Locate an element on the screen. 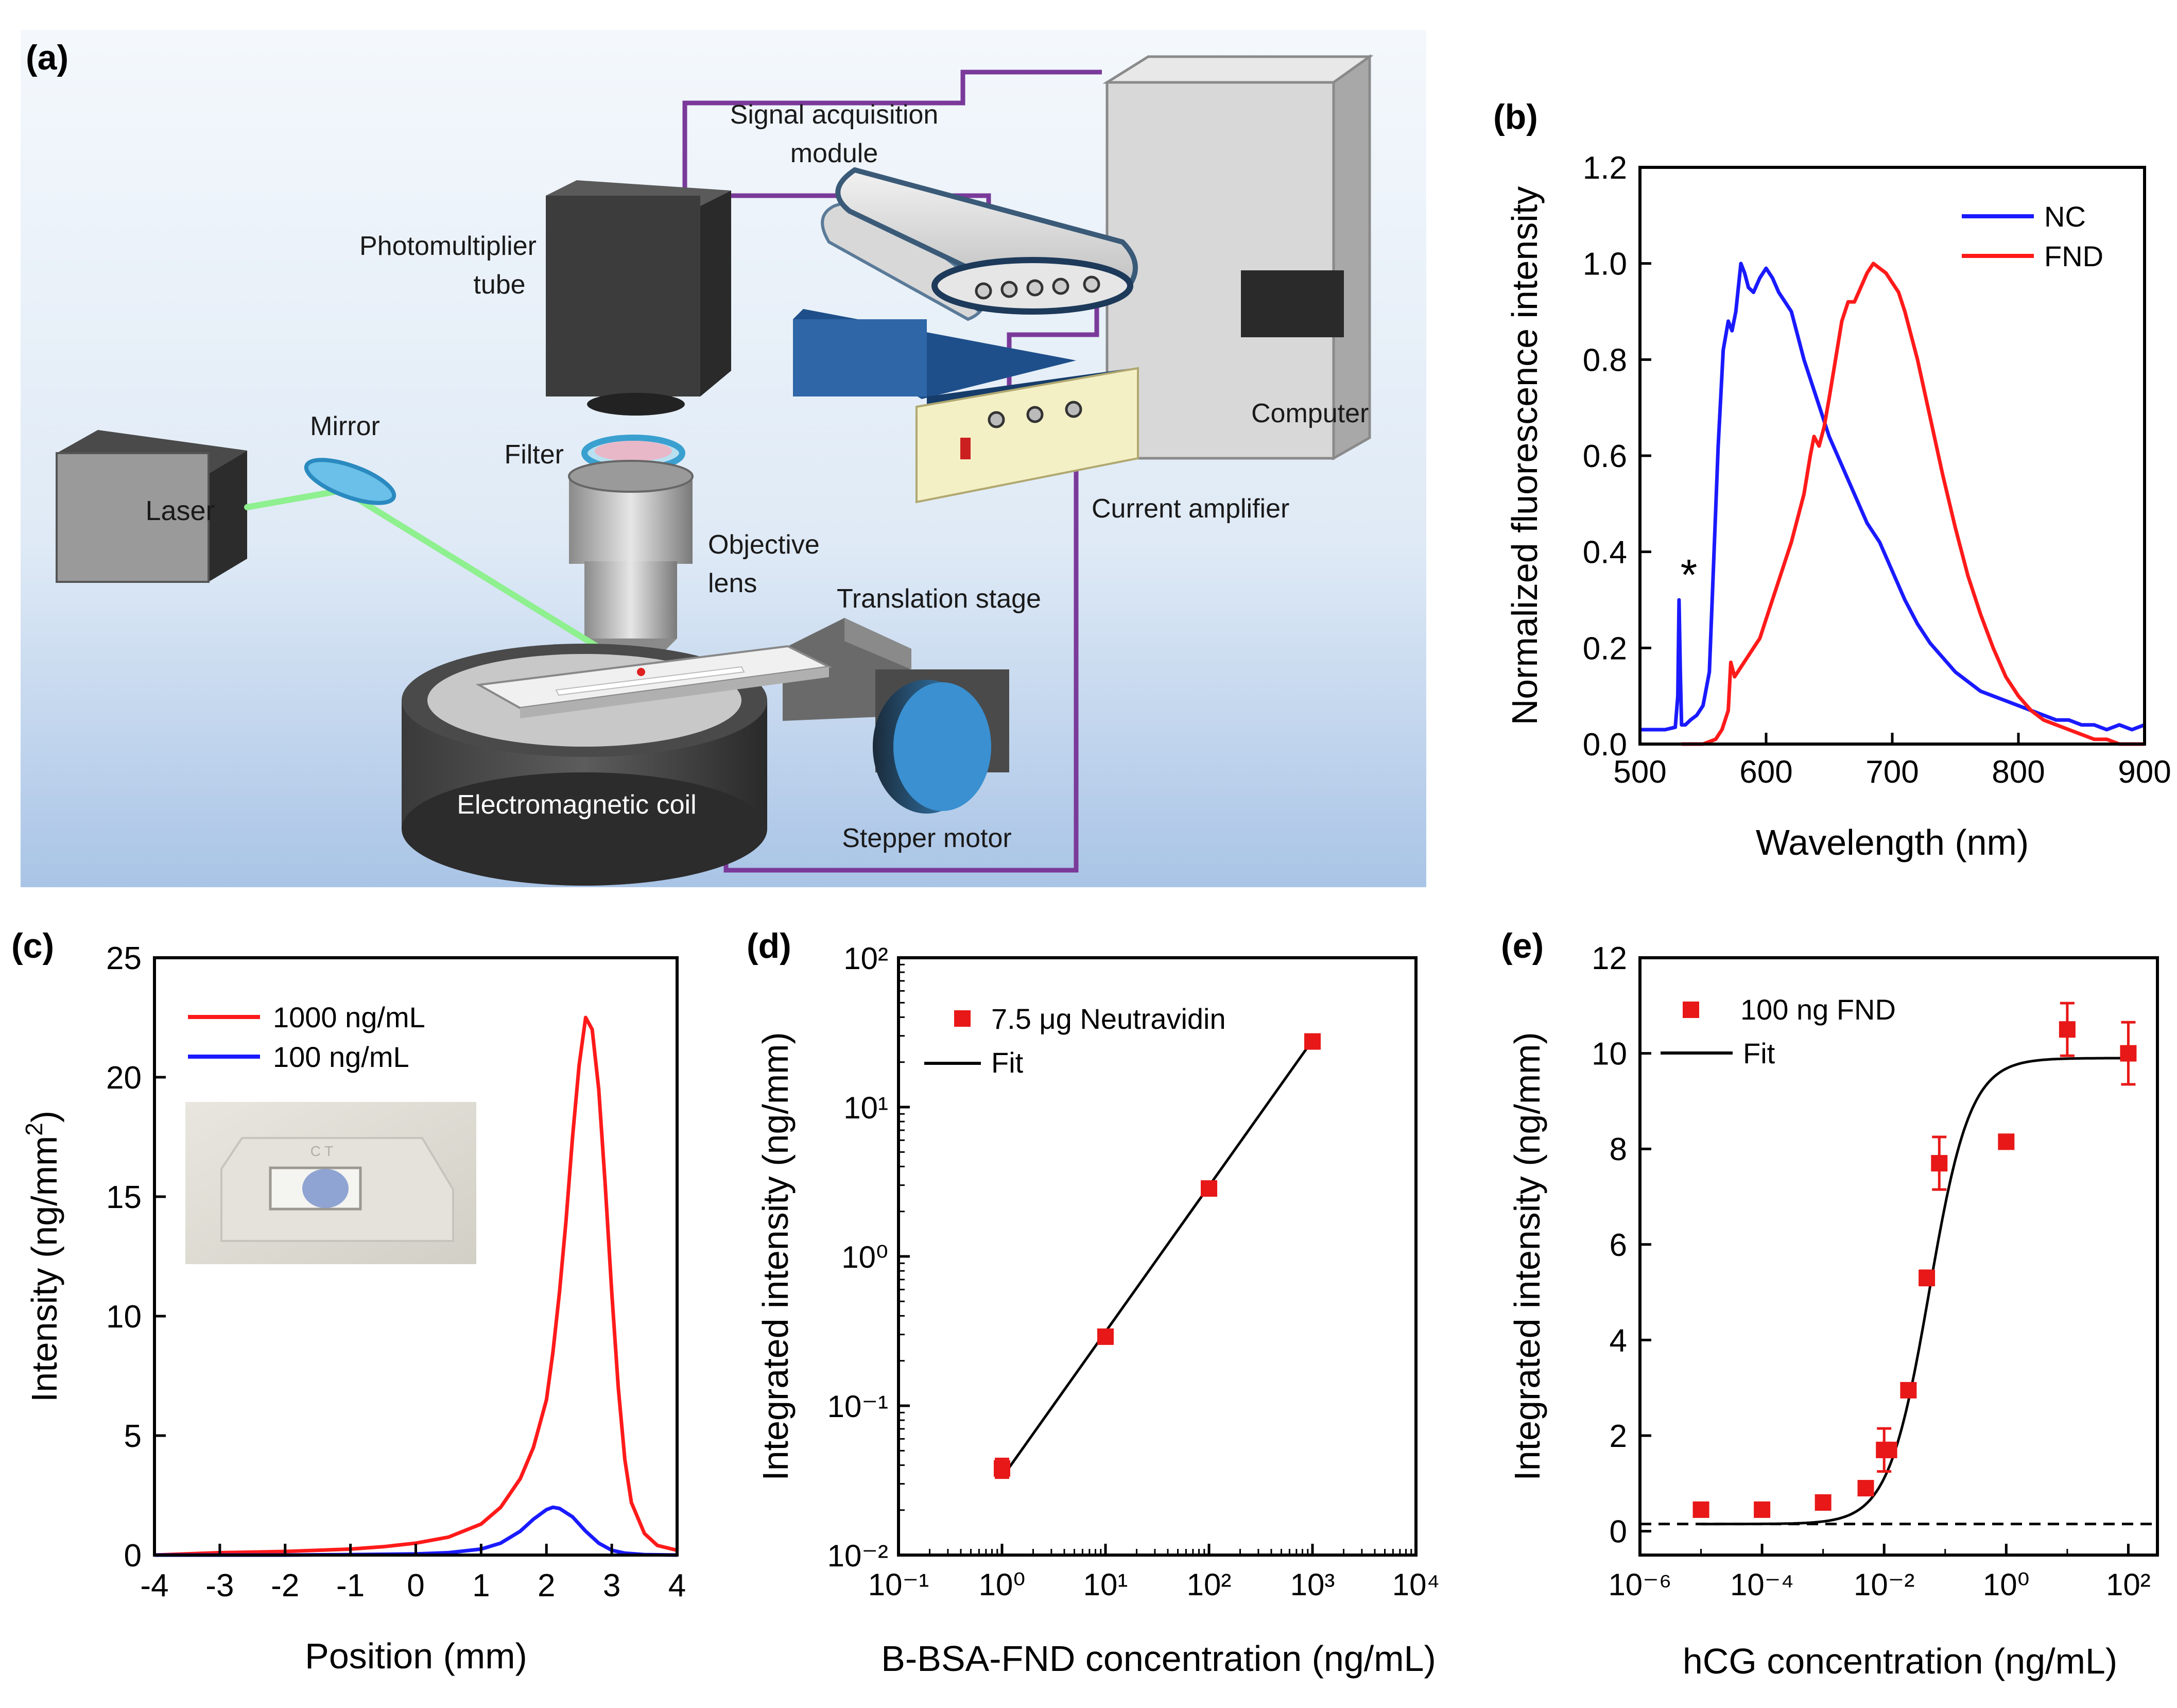 The width and height of the screenshot is (2177, 1708). chart-c-xtick-label: -1 is located at coordinates (350, 1585).